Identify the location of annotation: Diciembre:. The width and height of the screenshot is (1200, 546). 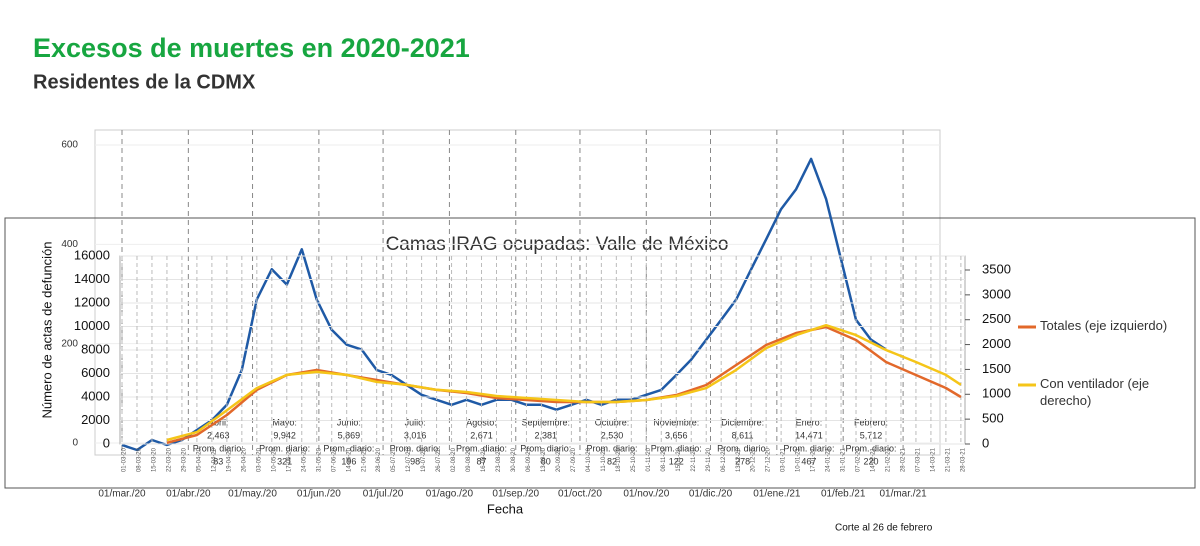
(742, 422).